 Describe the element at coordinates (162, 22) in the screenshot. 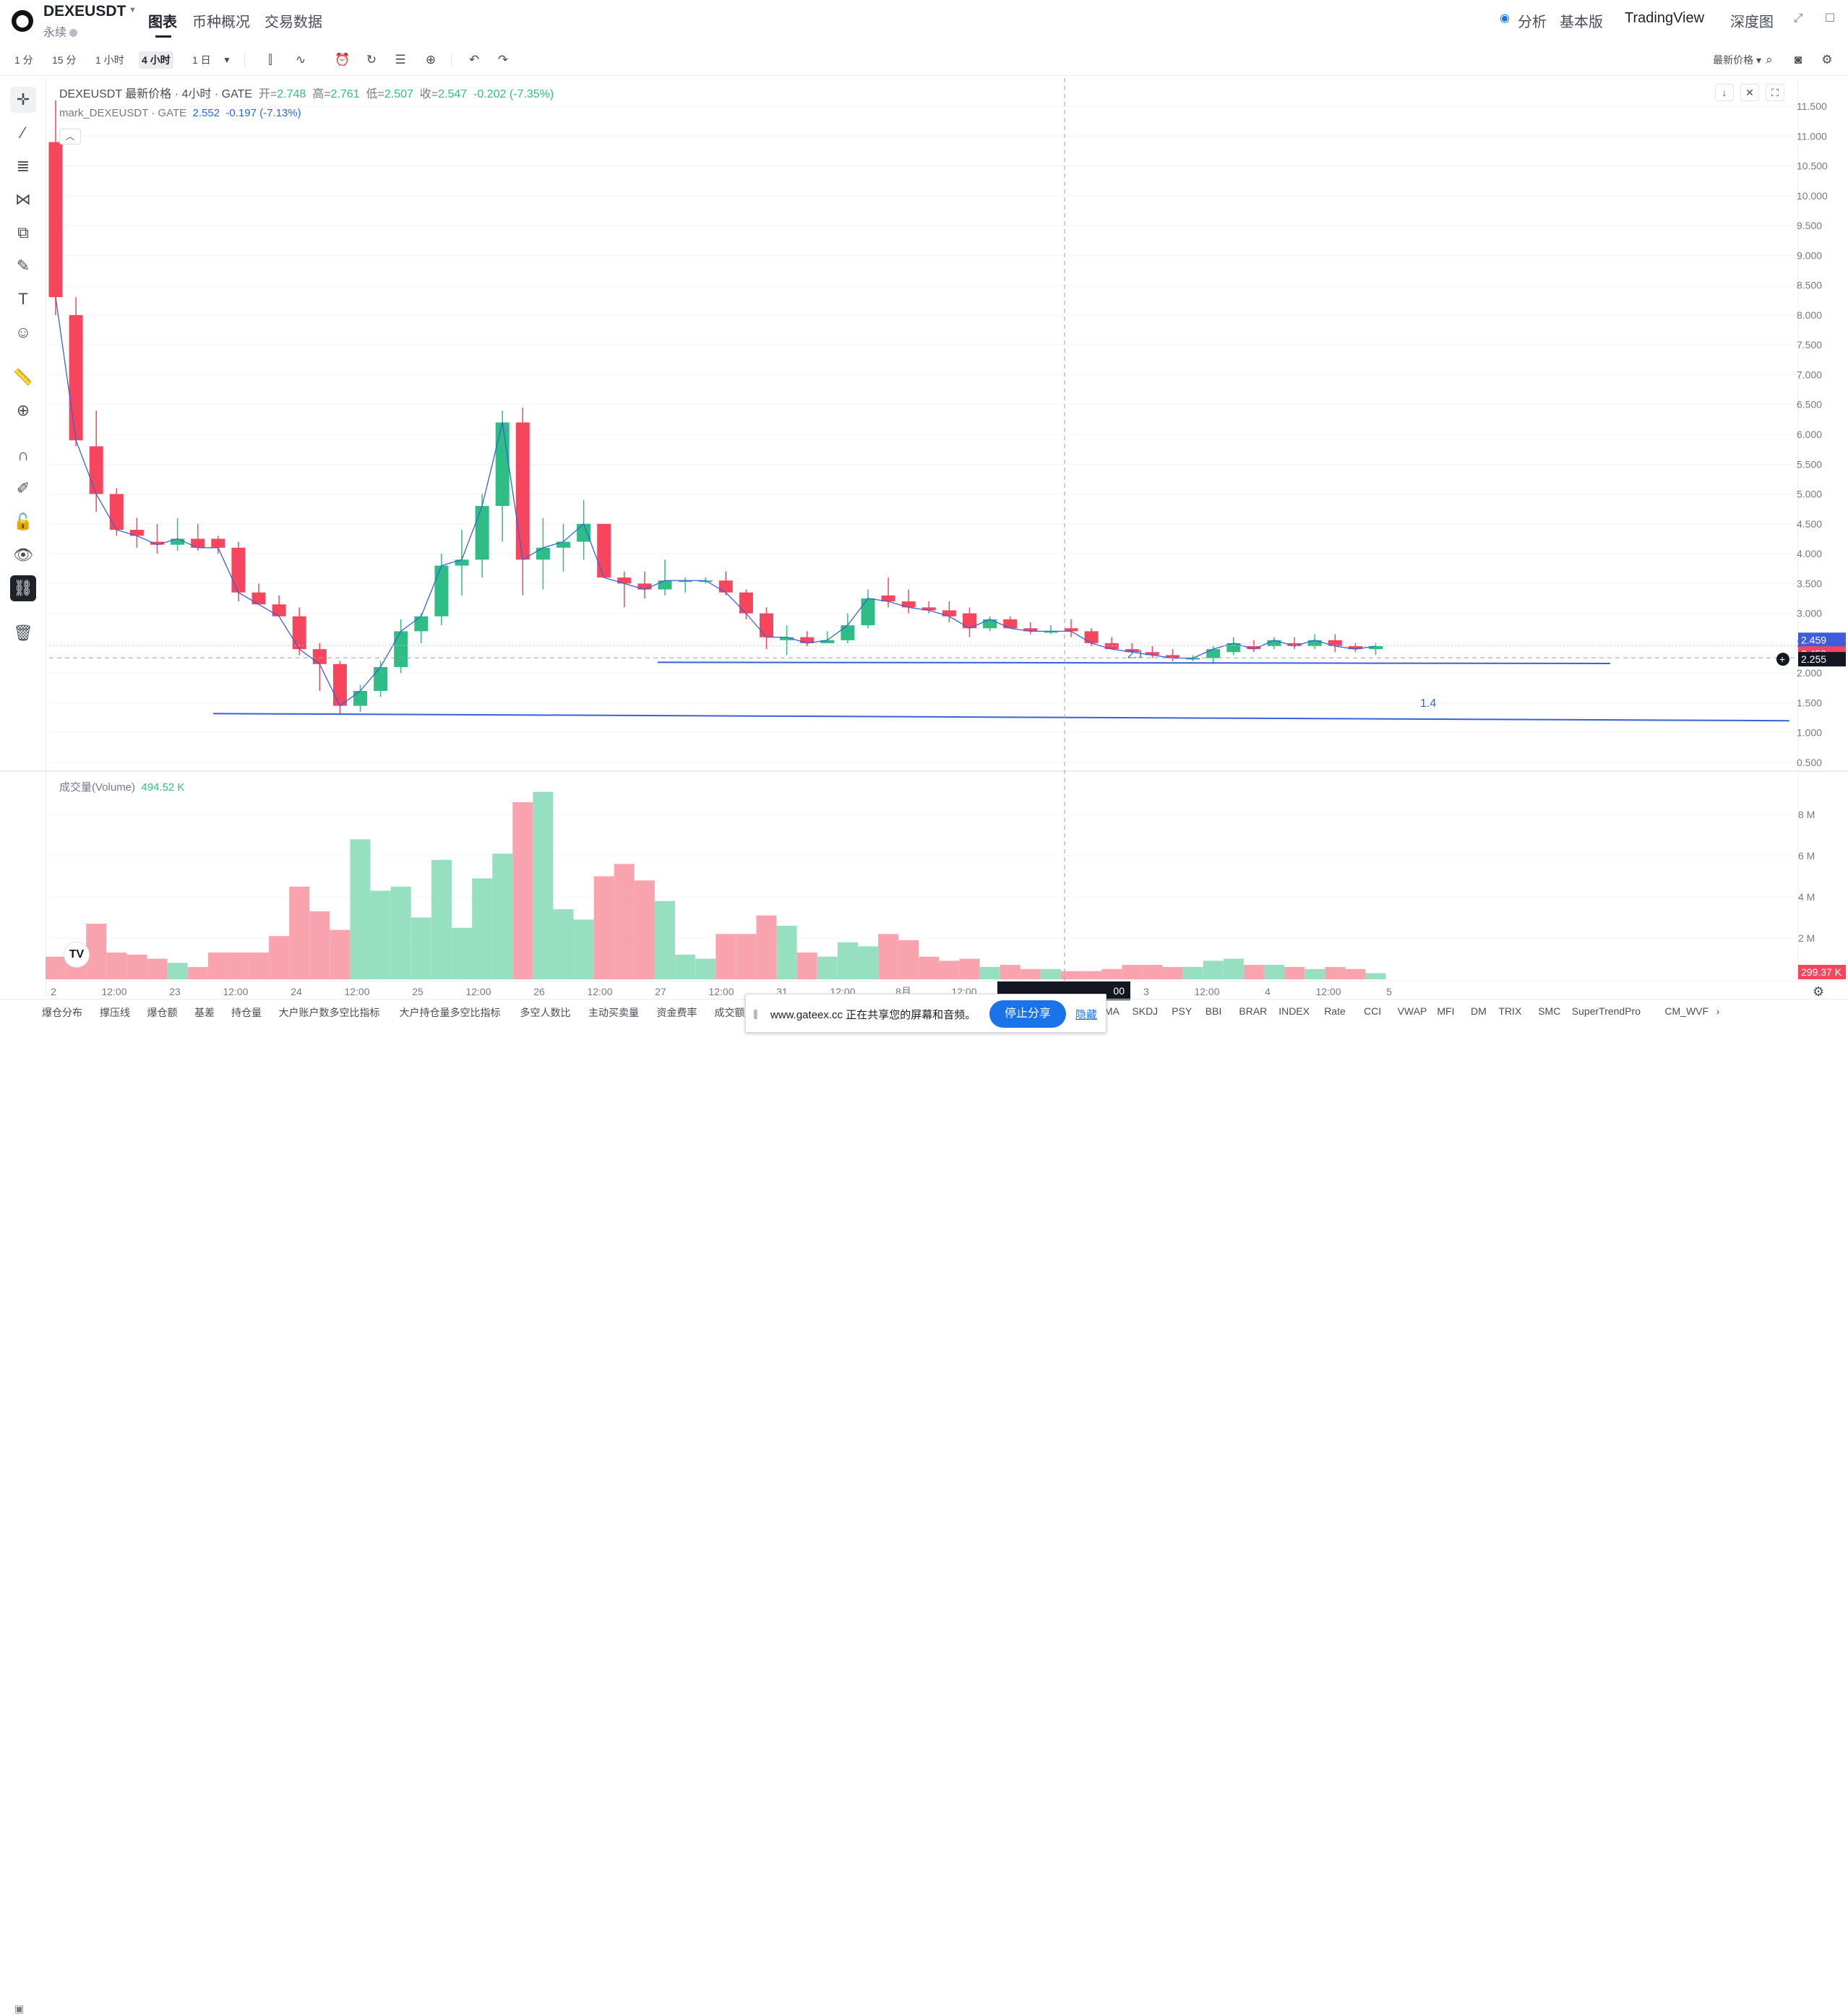

I see `tab-chart: 图表` at that location.